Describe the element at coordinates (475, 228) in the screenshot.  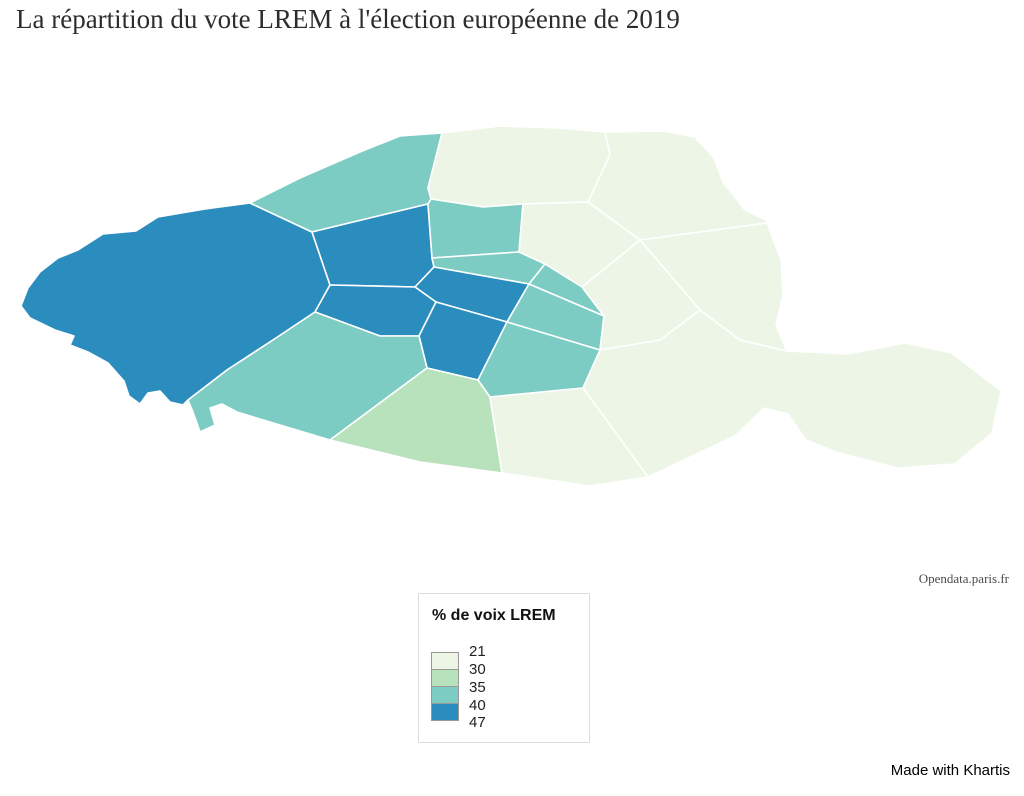
I see `region-paris-9e` at that location.